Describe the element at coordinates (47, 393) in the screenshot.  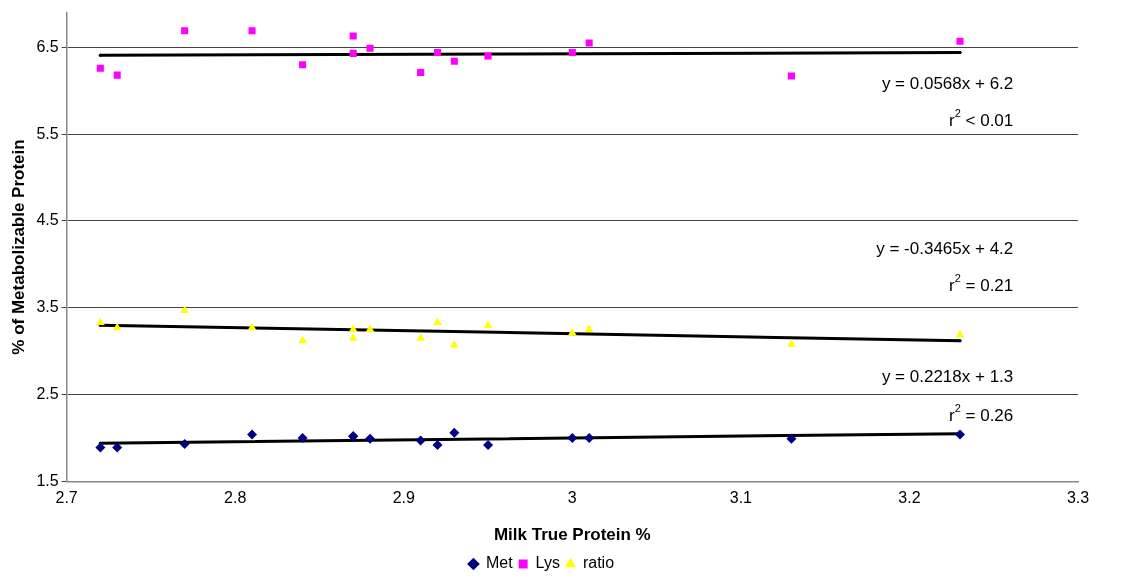
I see `y-tick-label: 2.5` at that location.